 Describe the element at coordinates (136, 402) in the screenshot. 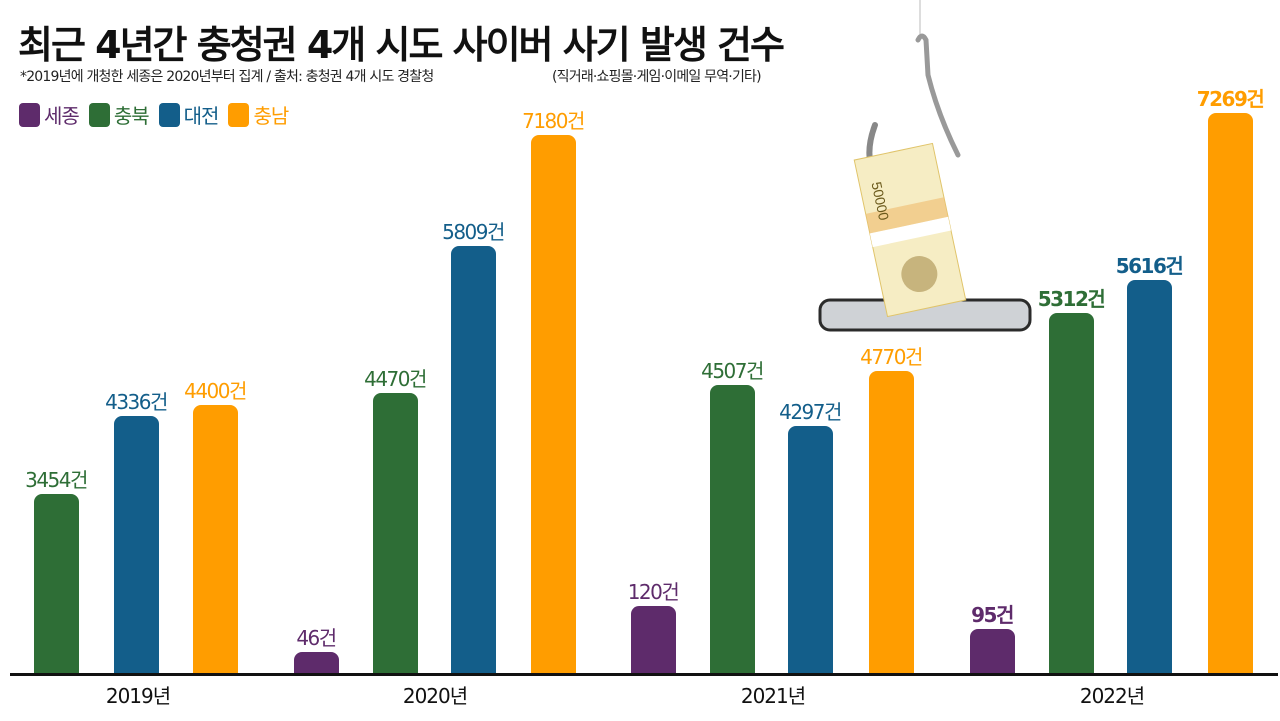

I see `bar-value-label: 4336건` at that location.